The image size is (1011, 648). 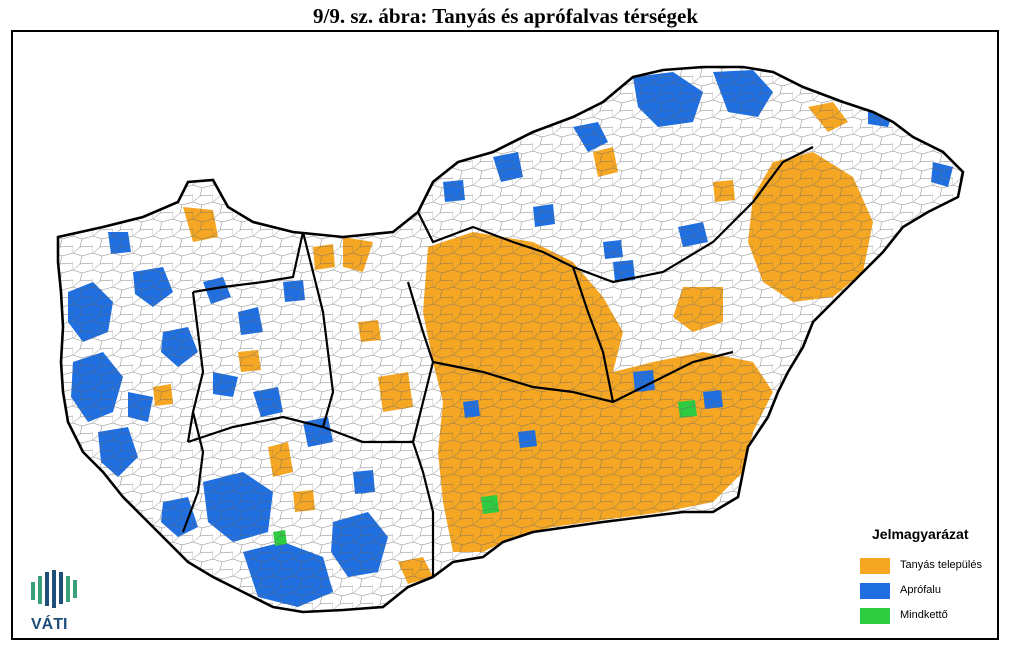 I want to click on legend-label-aprofalu: Aprófalu, so click(x=920, y=590).